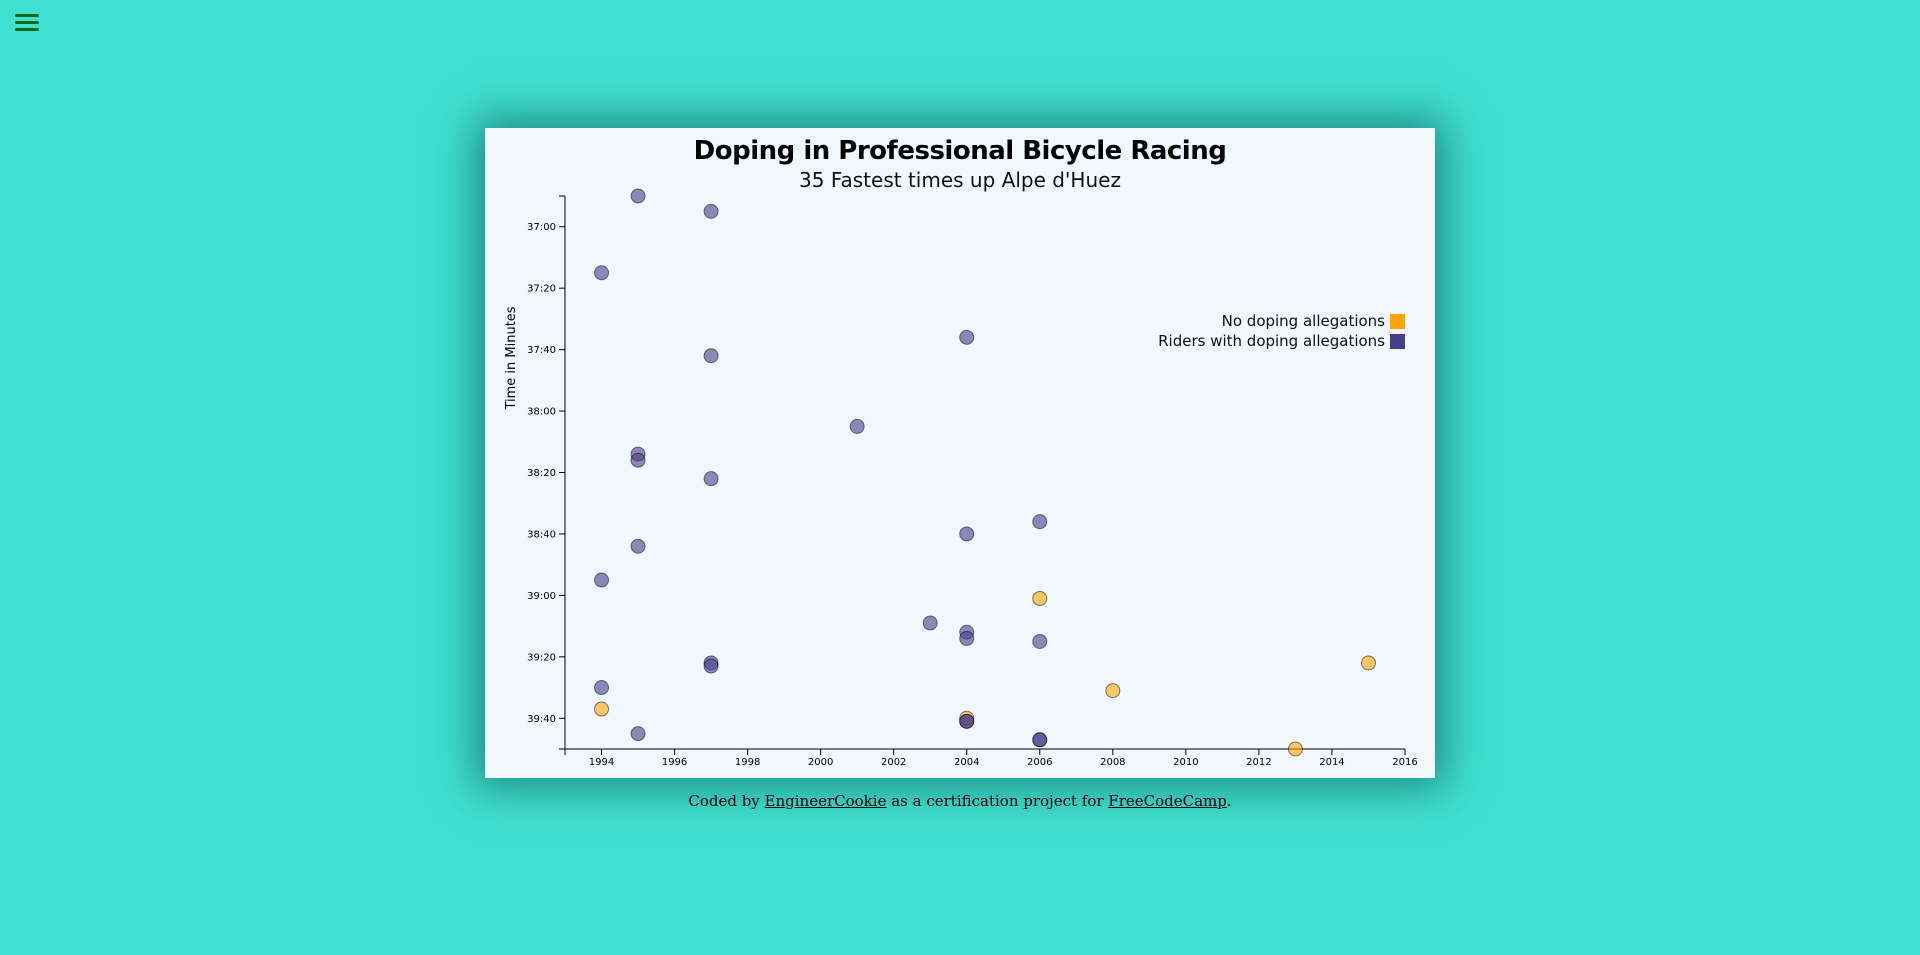  I want to click on footer-prefix: Coded by, so click(726, 801).